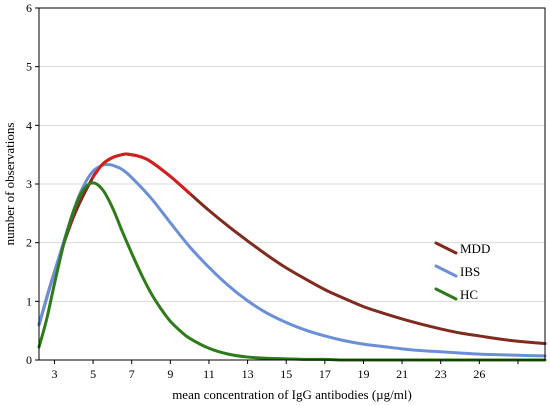 This screenshot has height=406, width=550. Describe the element at coordinates (446, 248) in the screenshot. I see `legend-swatch-mdd` at that location.